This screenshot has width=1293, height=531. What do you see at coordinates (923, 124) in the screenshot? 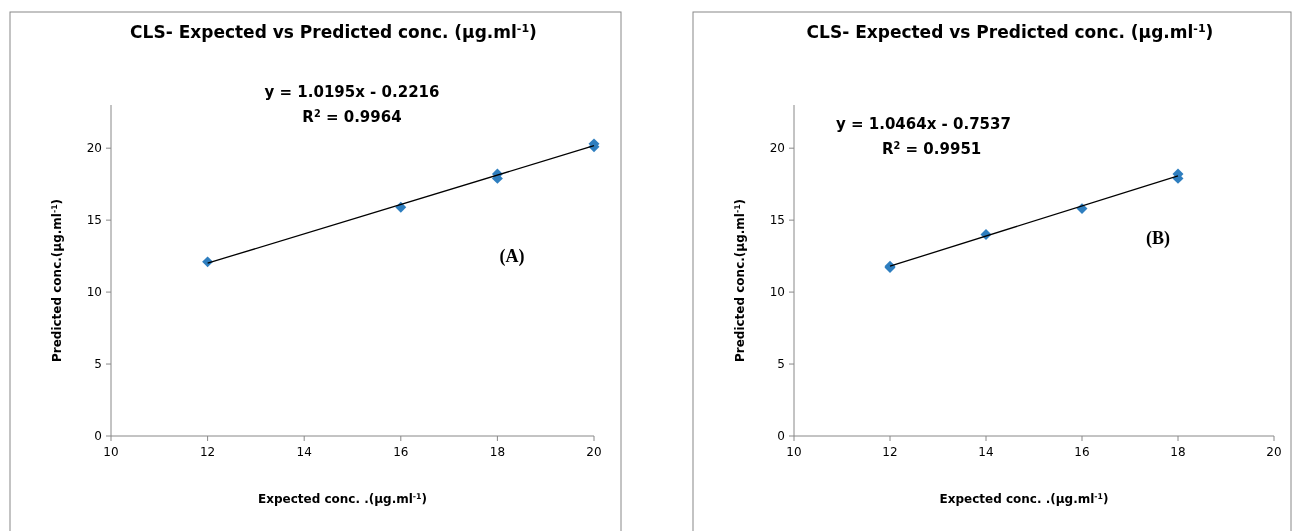
I see `annotation: y = 1.0464x - 0.7537` at bounding box center [923, 124].